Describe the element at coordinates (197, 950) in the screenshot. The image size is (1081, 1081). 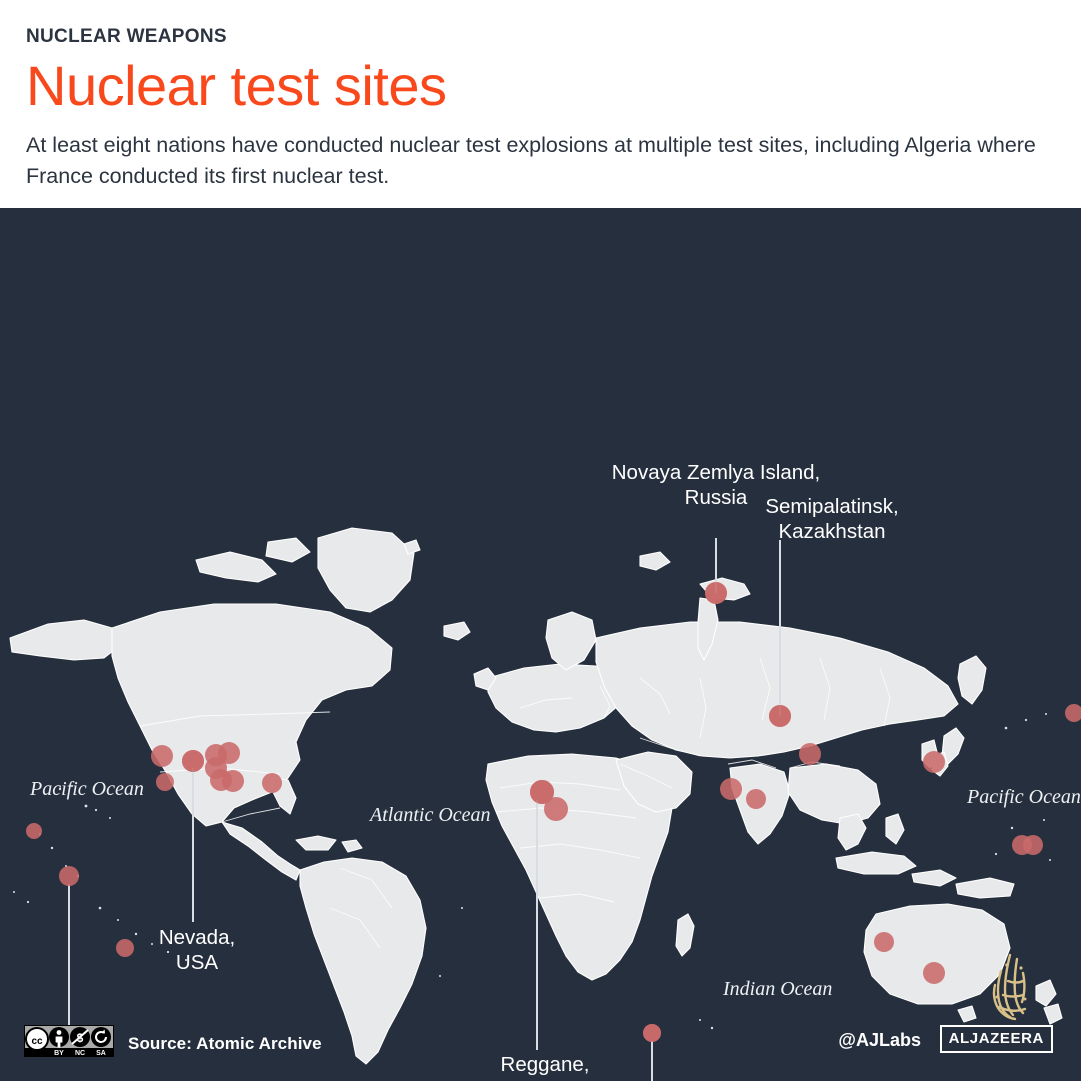
I see `site-label-nevada-usa: Nevada, USA` at that location.